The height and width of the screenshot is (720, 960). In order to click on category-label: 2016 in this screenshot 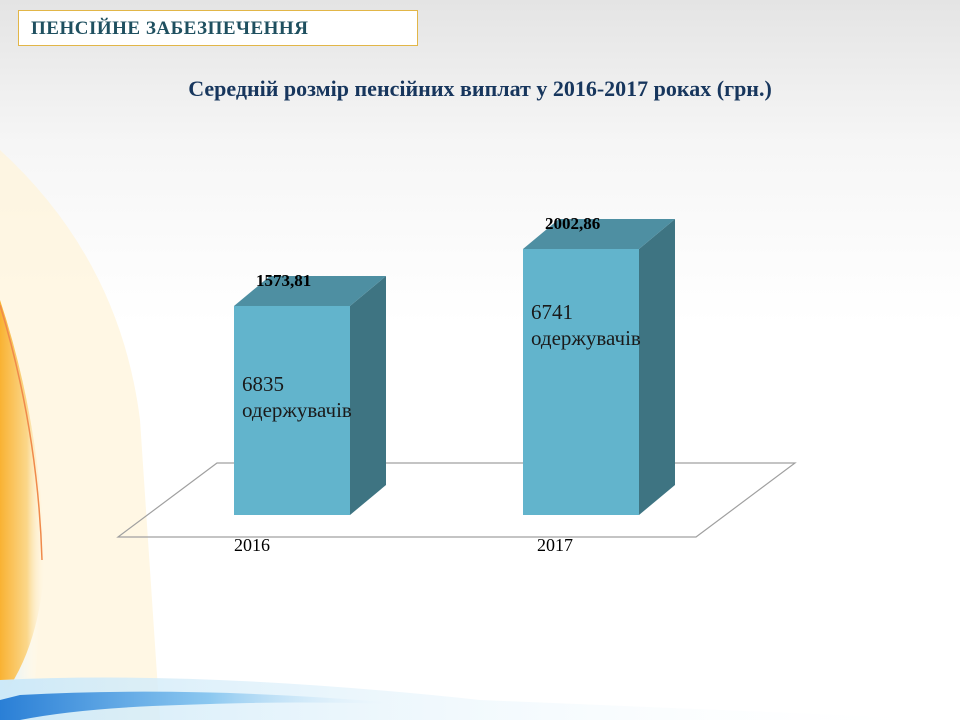, I will do `click(252, 545)`.